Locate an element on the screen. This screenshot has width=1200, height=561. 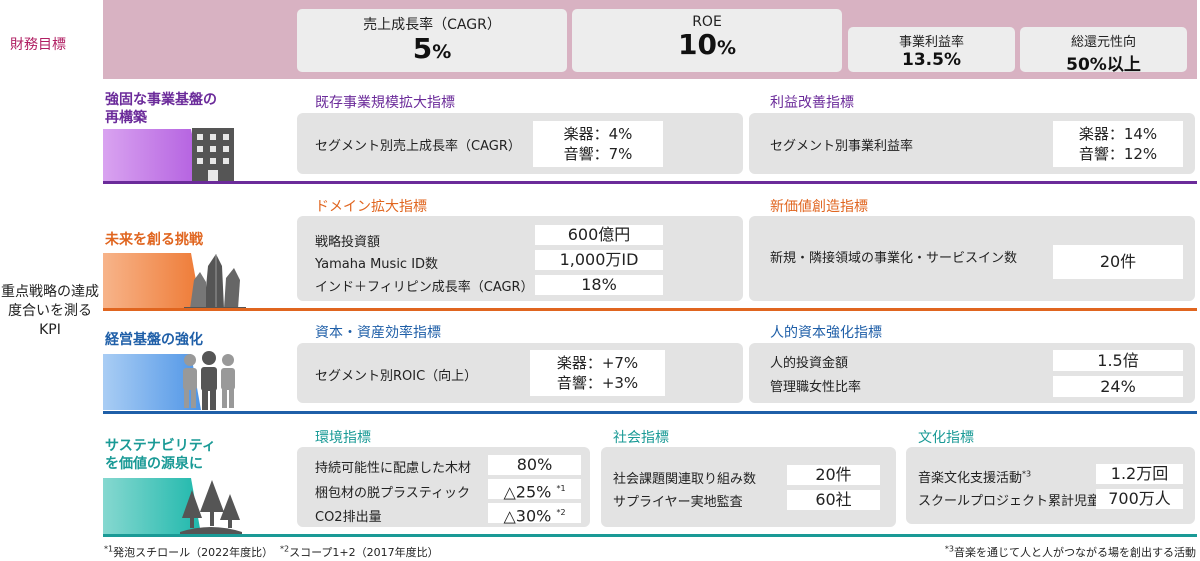
row1-title: 強固な事業基盤の再構築 is located at coordinates (161, 109).